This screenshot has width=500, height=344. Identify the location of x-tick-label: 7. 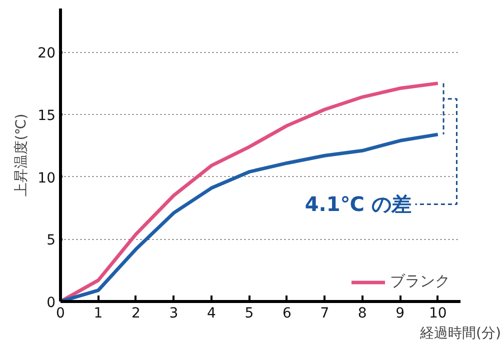
(325, 314).